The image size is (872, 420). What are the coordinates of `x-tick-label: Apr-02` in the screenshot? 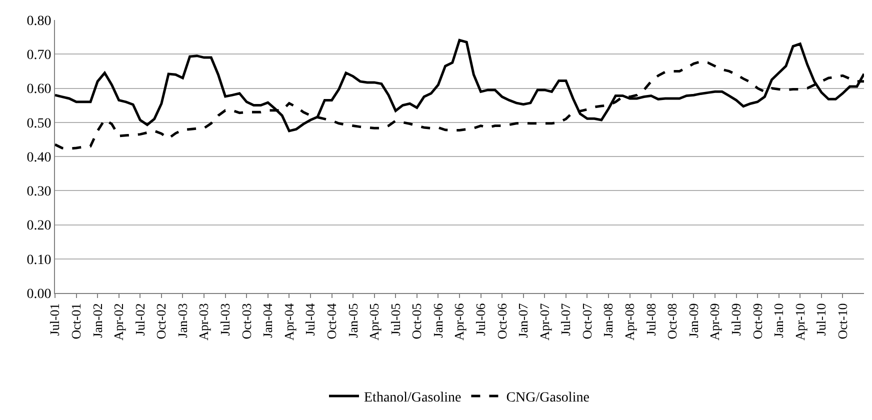 It's located at (118, 321).